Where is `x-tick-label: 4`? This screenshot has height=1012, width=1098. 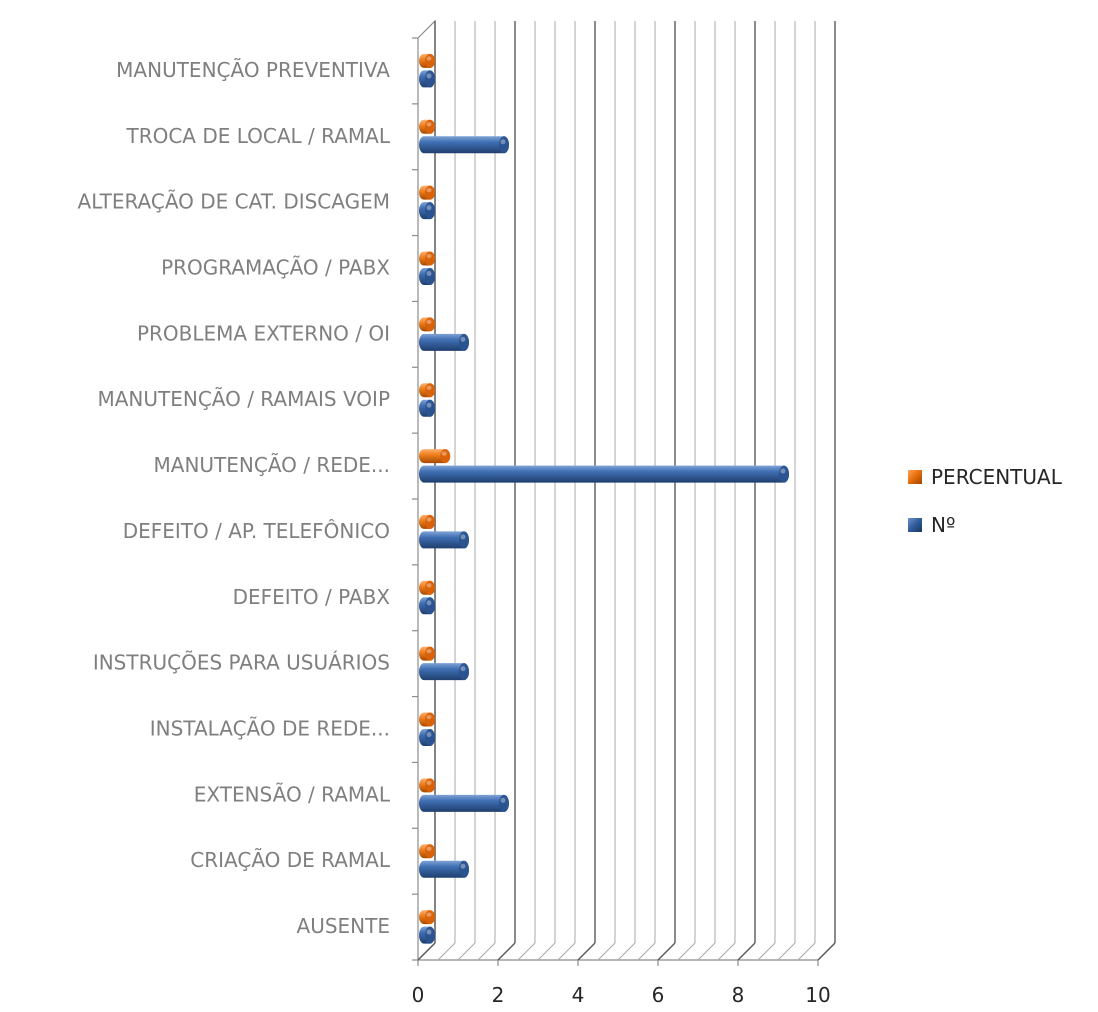
x-tick-label: 4 is located at coordinates (578, 995).